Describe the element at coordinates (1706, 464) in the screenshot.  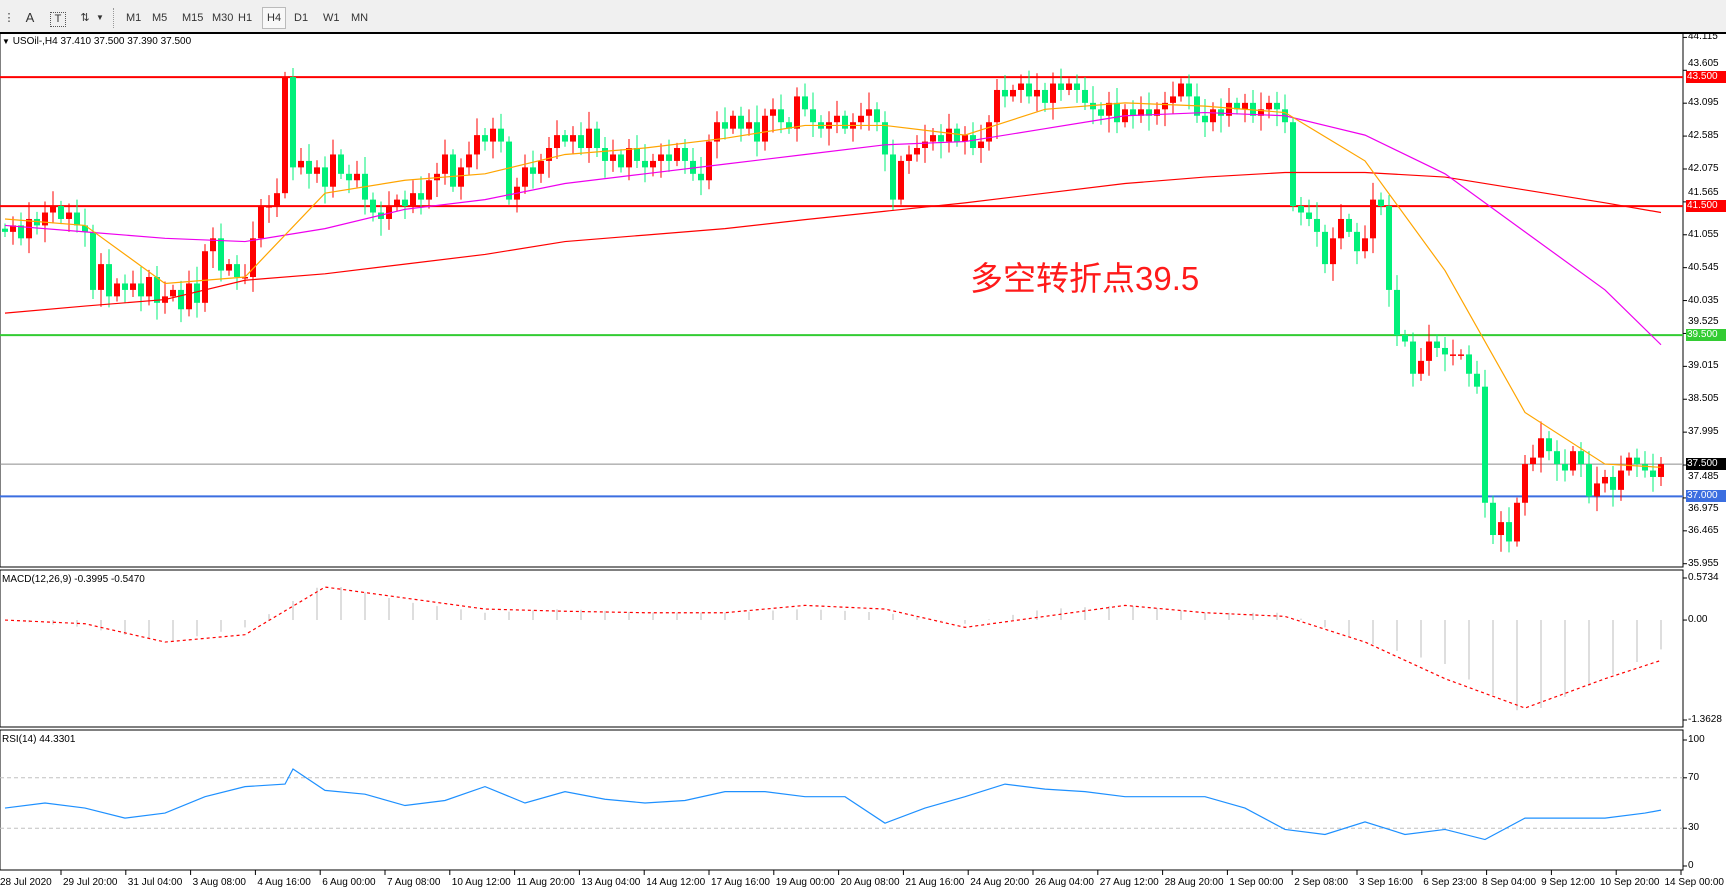
I see `level-label-37.500: 37.500` at that location.